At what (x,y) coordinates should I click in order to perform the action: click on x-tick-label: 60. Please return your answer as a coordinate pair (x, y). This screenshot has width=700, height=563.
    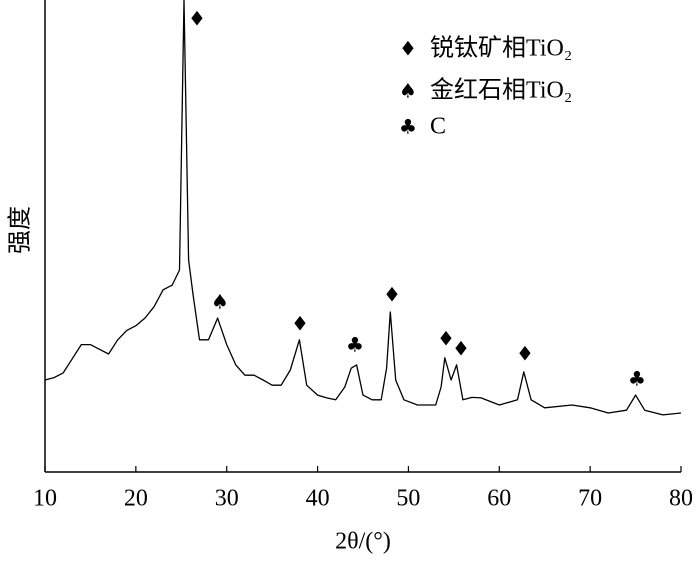
    Looking at the image, I should click on (499, 499).